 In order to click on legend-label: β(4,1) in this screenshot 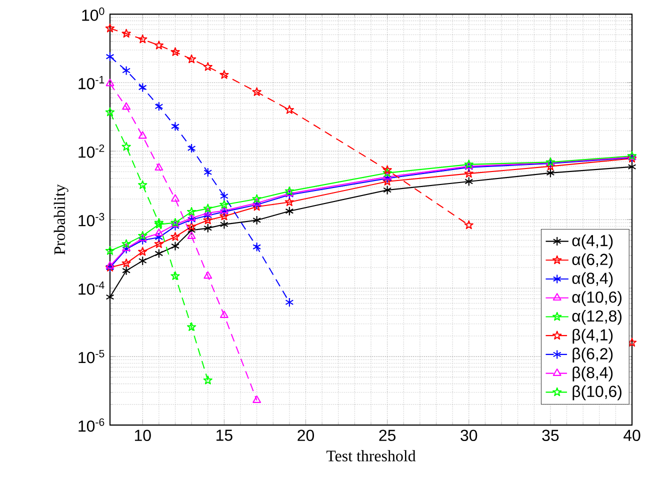, I will do `click(592, 336)`.